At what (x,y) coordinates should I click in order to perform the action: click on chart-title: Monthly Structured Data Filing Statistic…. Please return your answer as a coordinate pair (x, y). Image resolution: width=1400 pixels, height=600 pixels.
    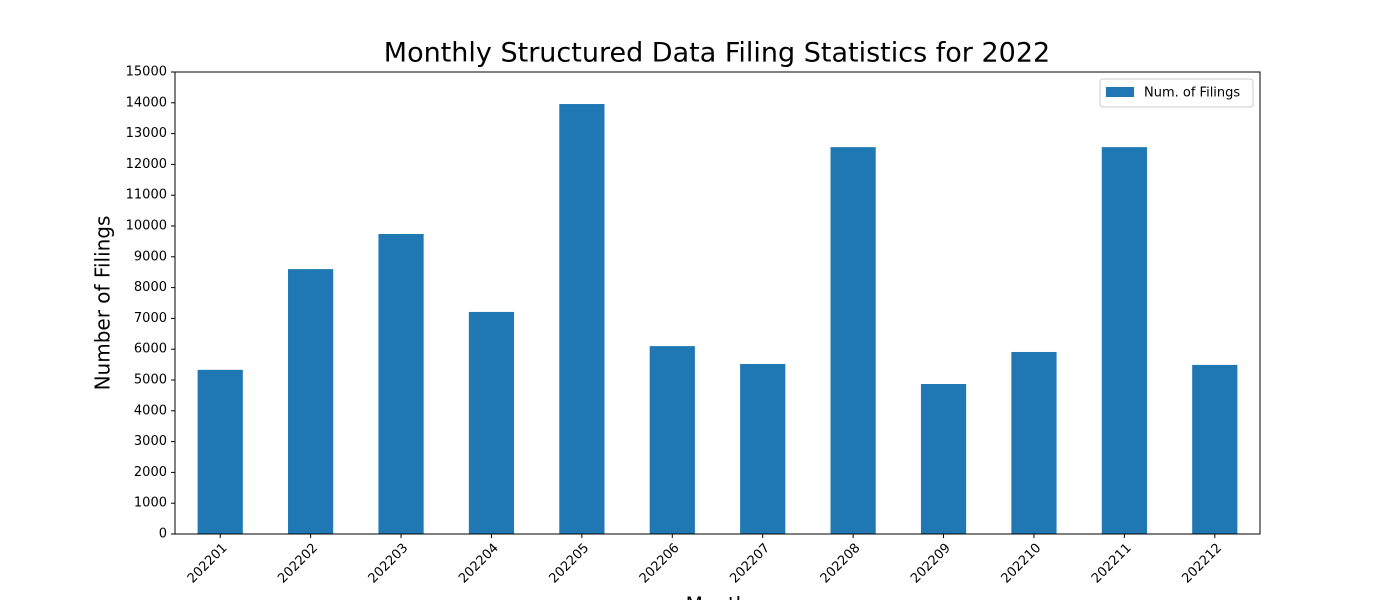
    Looking at the image, I should click on (717, 53).